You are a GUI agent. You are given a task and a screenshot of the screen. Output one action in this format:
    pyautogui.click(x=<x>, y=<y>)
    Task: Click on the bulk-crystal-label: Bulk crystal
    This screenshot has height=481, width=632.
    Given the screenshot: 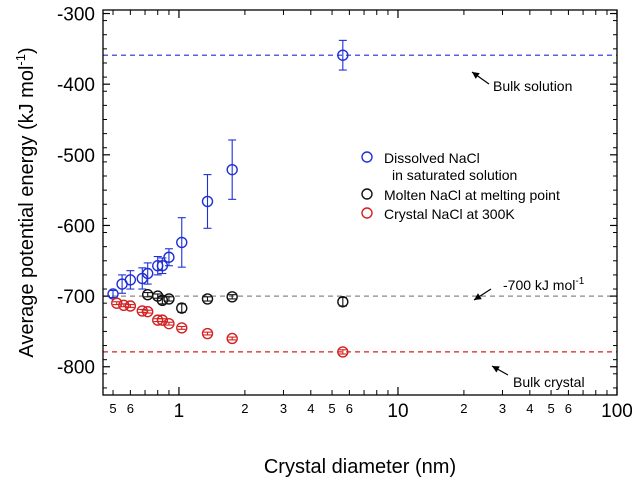 What is the action you would take?
    pyautogui.click(x=549, y=382)
    